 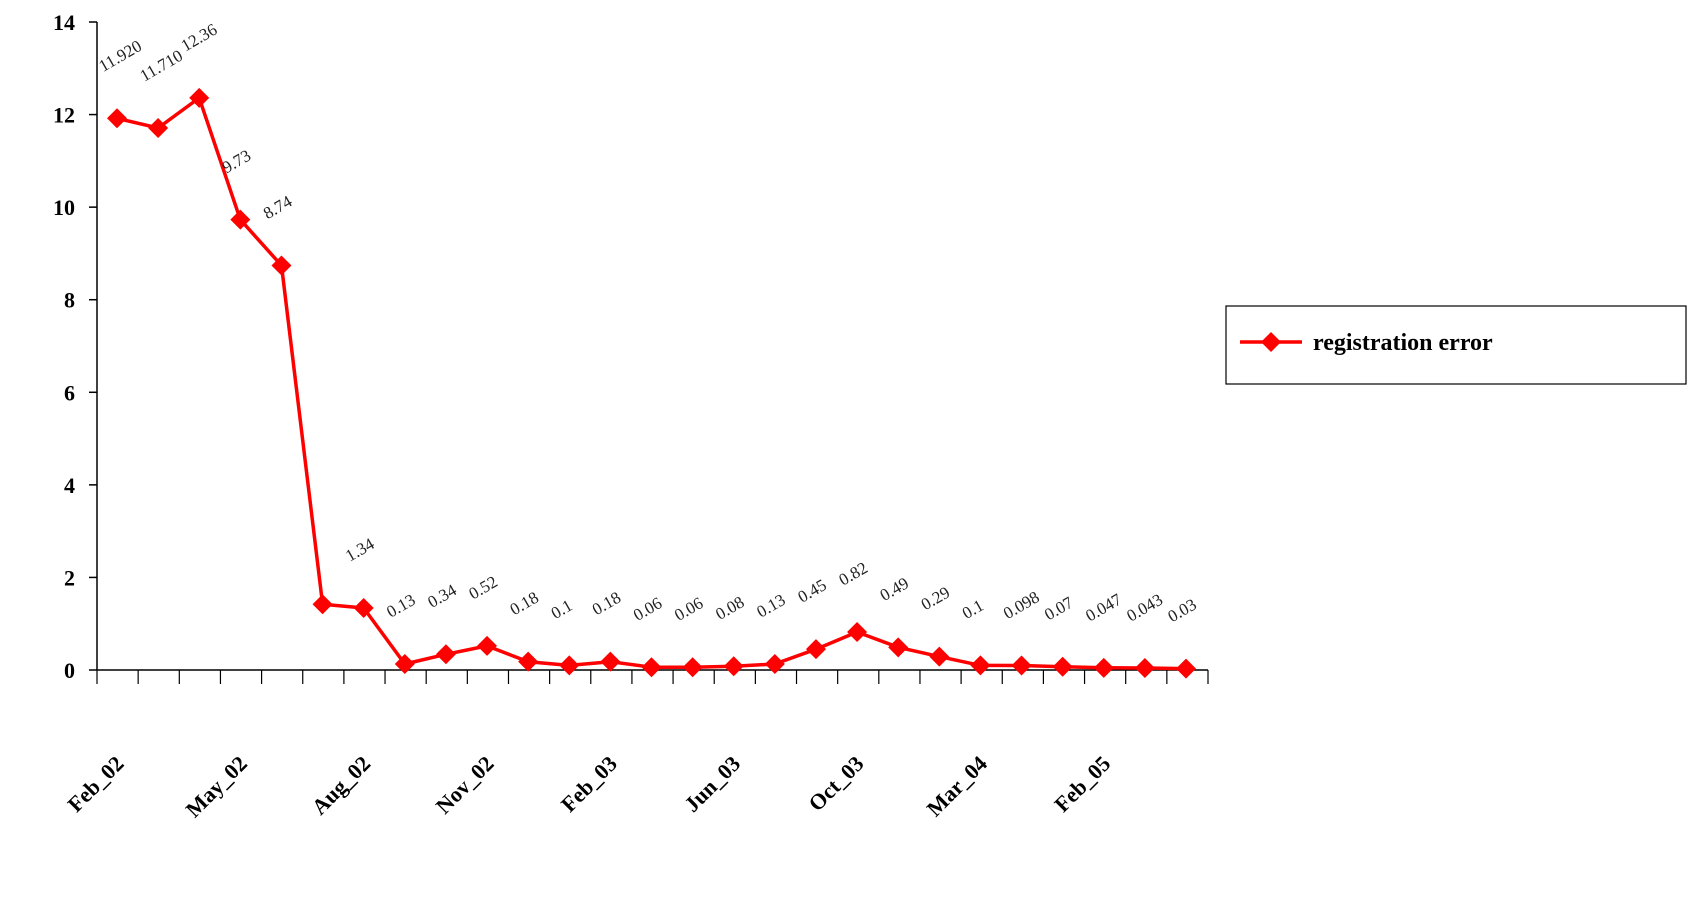 What do you see at coordinates (465, 785) in the screenshot?
I see `x-tick-label: Nov_02` at bounding box center [465, 785].